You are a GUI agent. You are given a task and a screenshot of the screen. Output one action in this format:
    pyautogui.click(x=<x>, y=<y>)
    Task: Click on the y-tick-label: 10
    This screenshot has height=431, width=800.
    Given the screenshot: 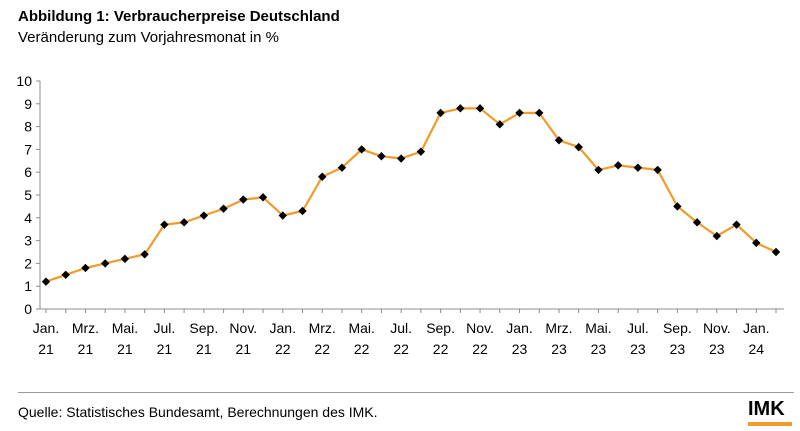 What is the action you would take?
    pyautogui.click(x=24, y=81)
    